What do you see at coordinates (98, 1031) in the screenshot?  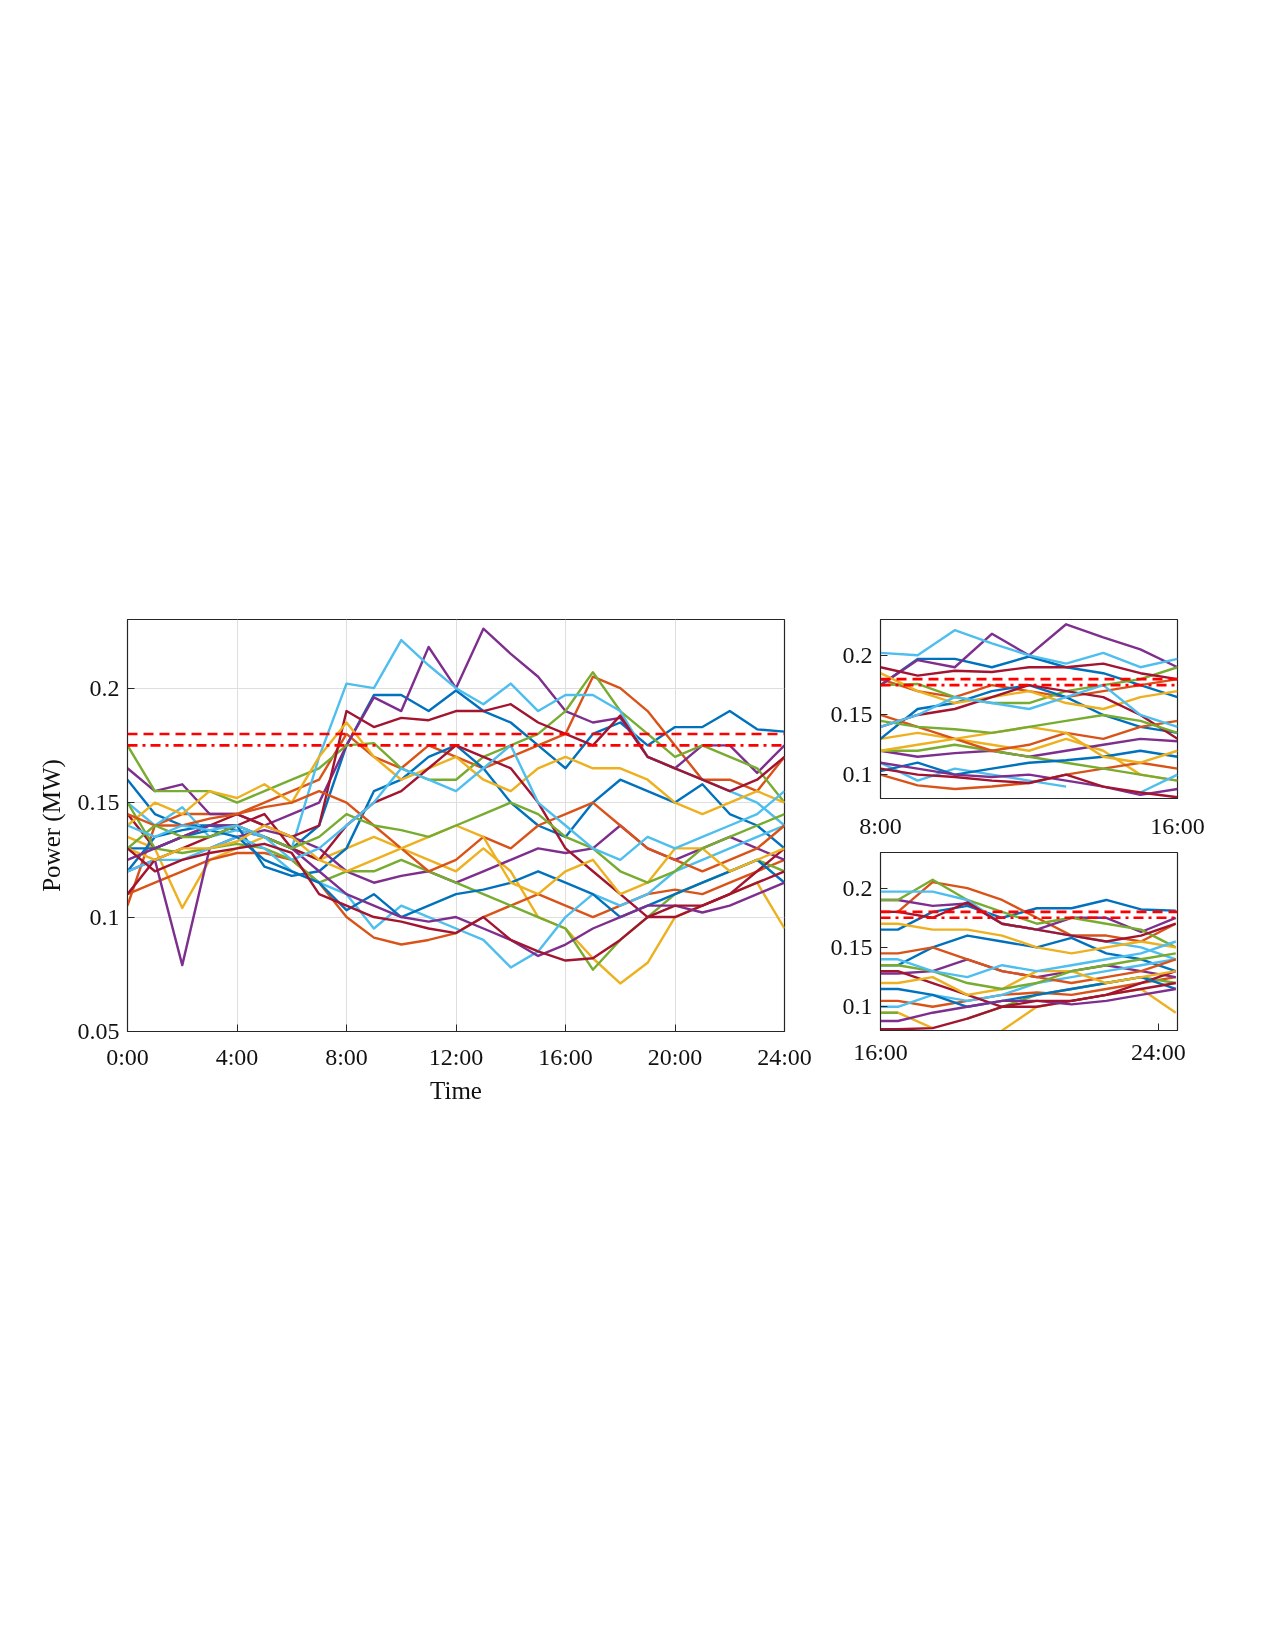 I see `y-tick-label: 0.05` at bounding box center [98, 1031].